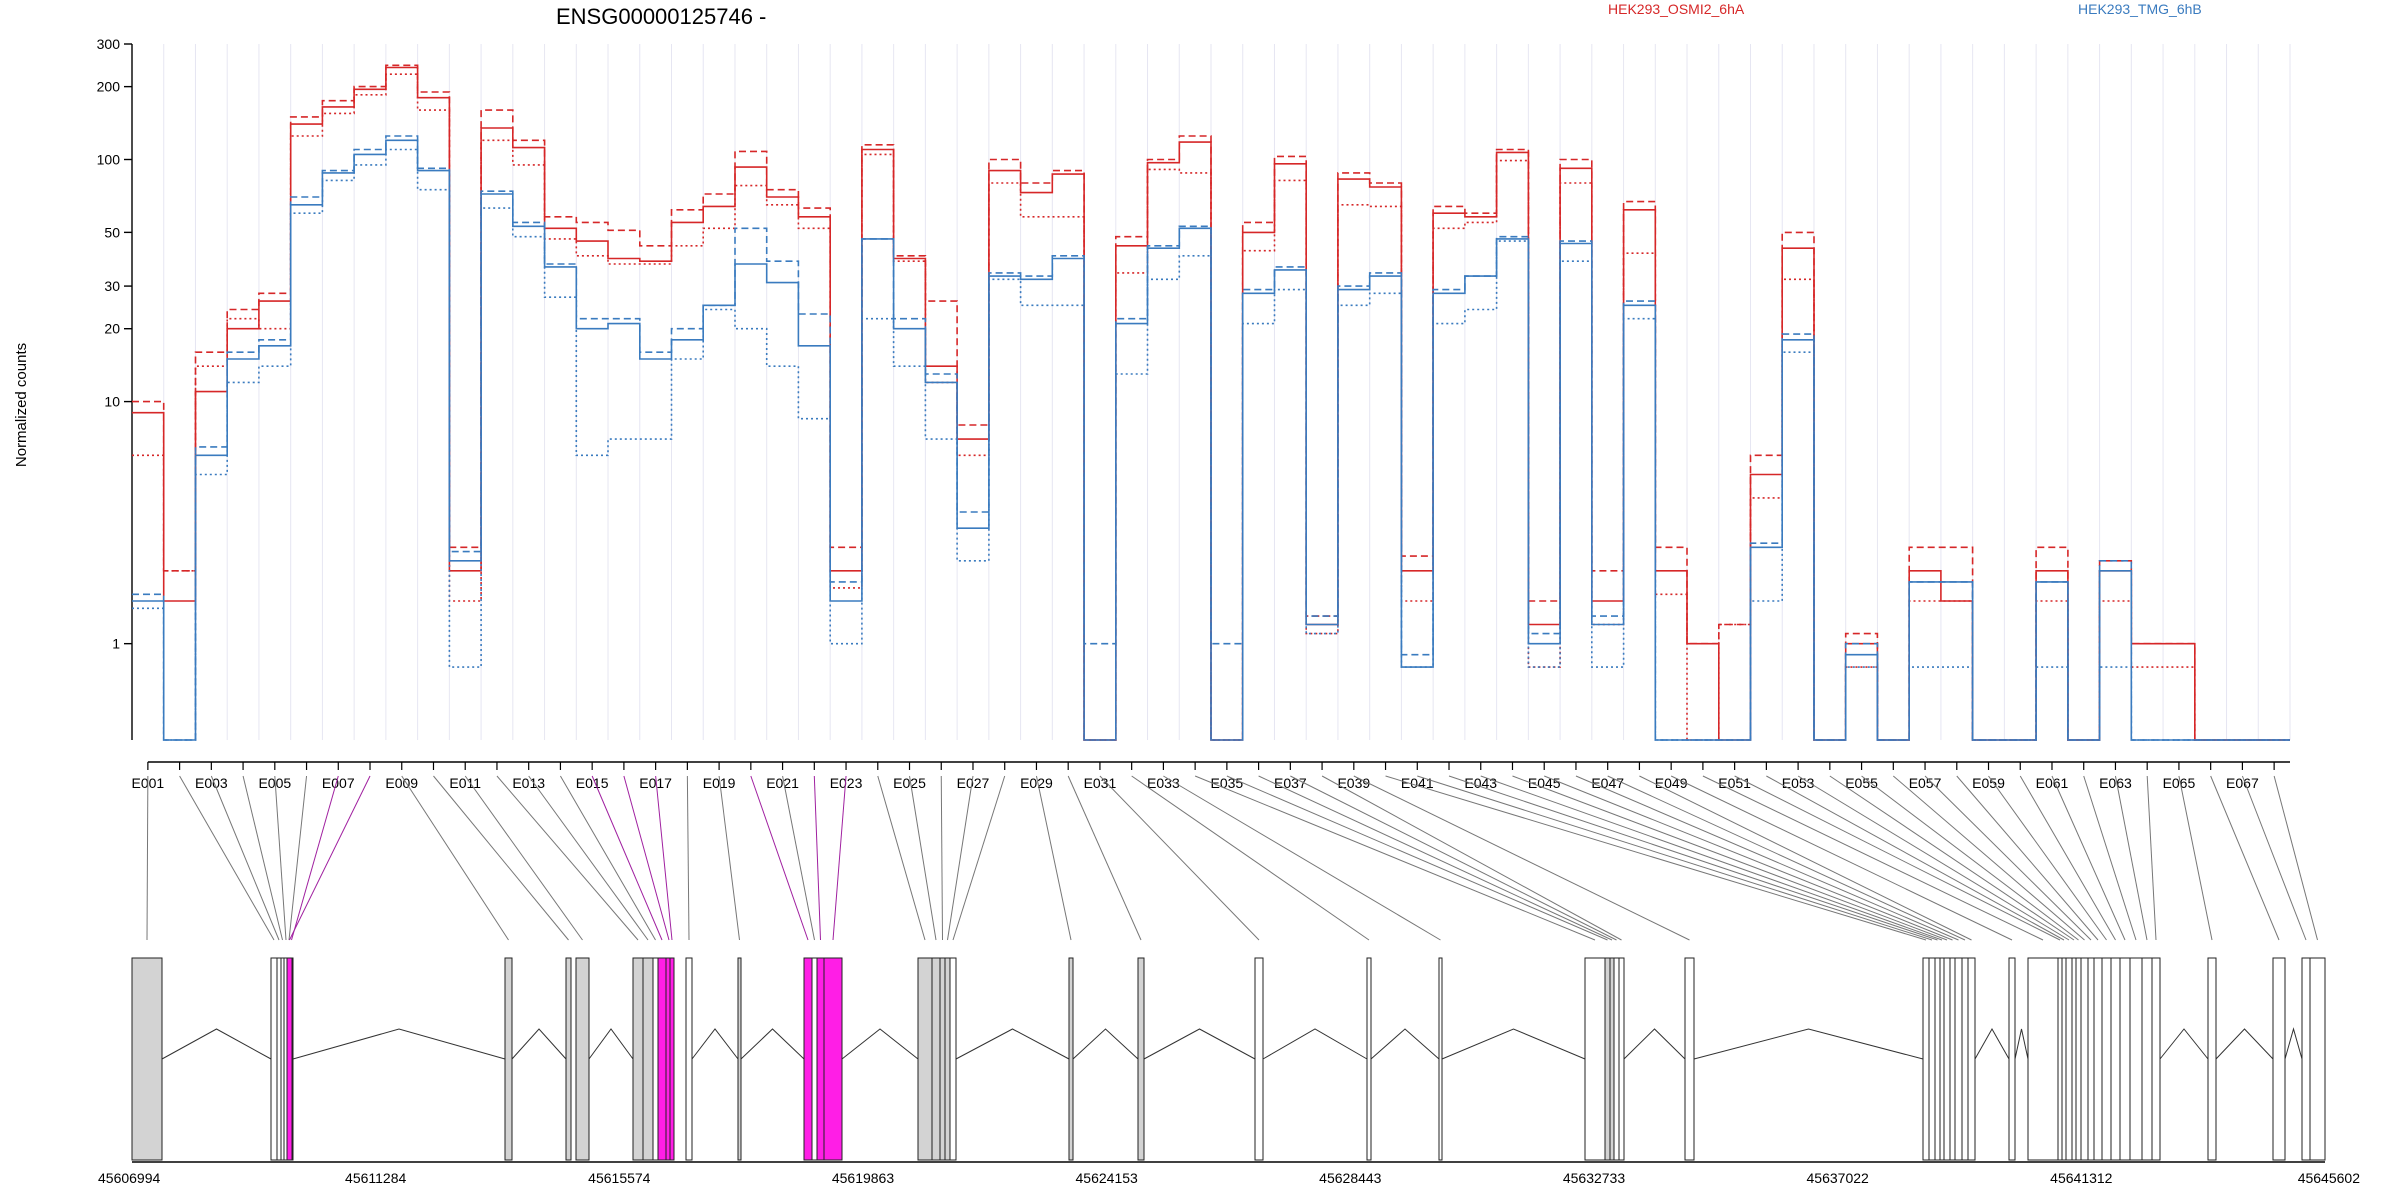  What do you see at coordinates (1798, 783) in the screenshot?
I see `x-tick-label: E053` at bounding box center [1798, 783].